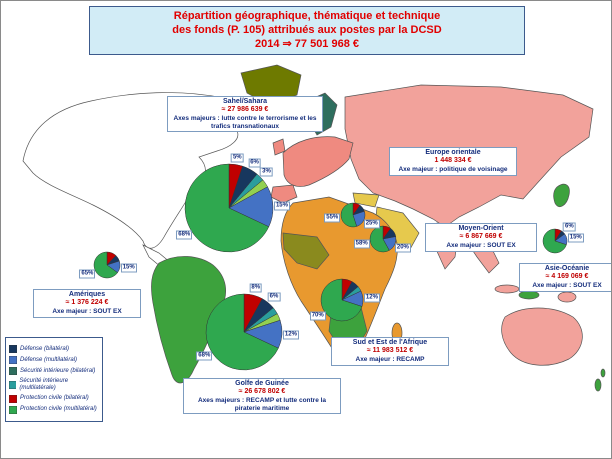 This screenshot has height=459, width=612. What do you see at coordinates (58, 370) in the screenshot?
I see `legend-label: Sécurité intérieure (bilatéral)` at bounding box center [58, 370].